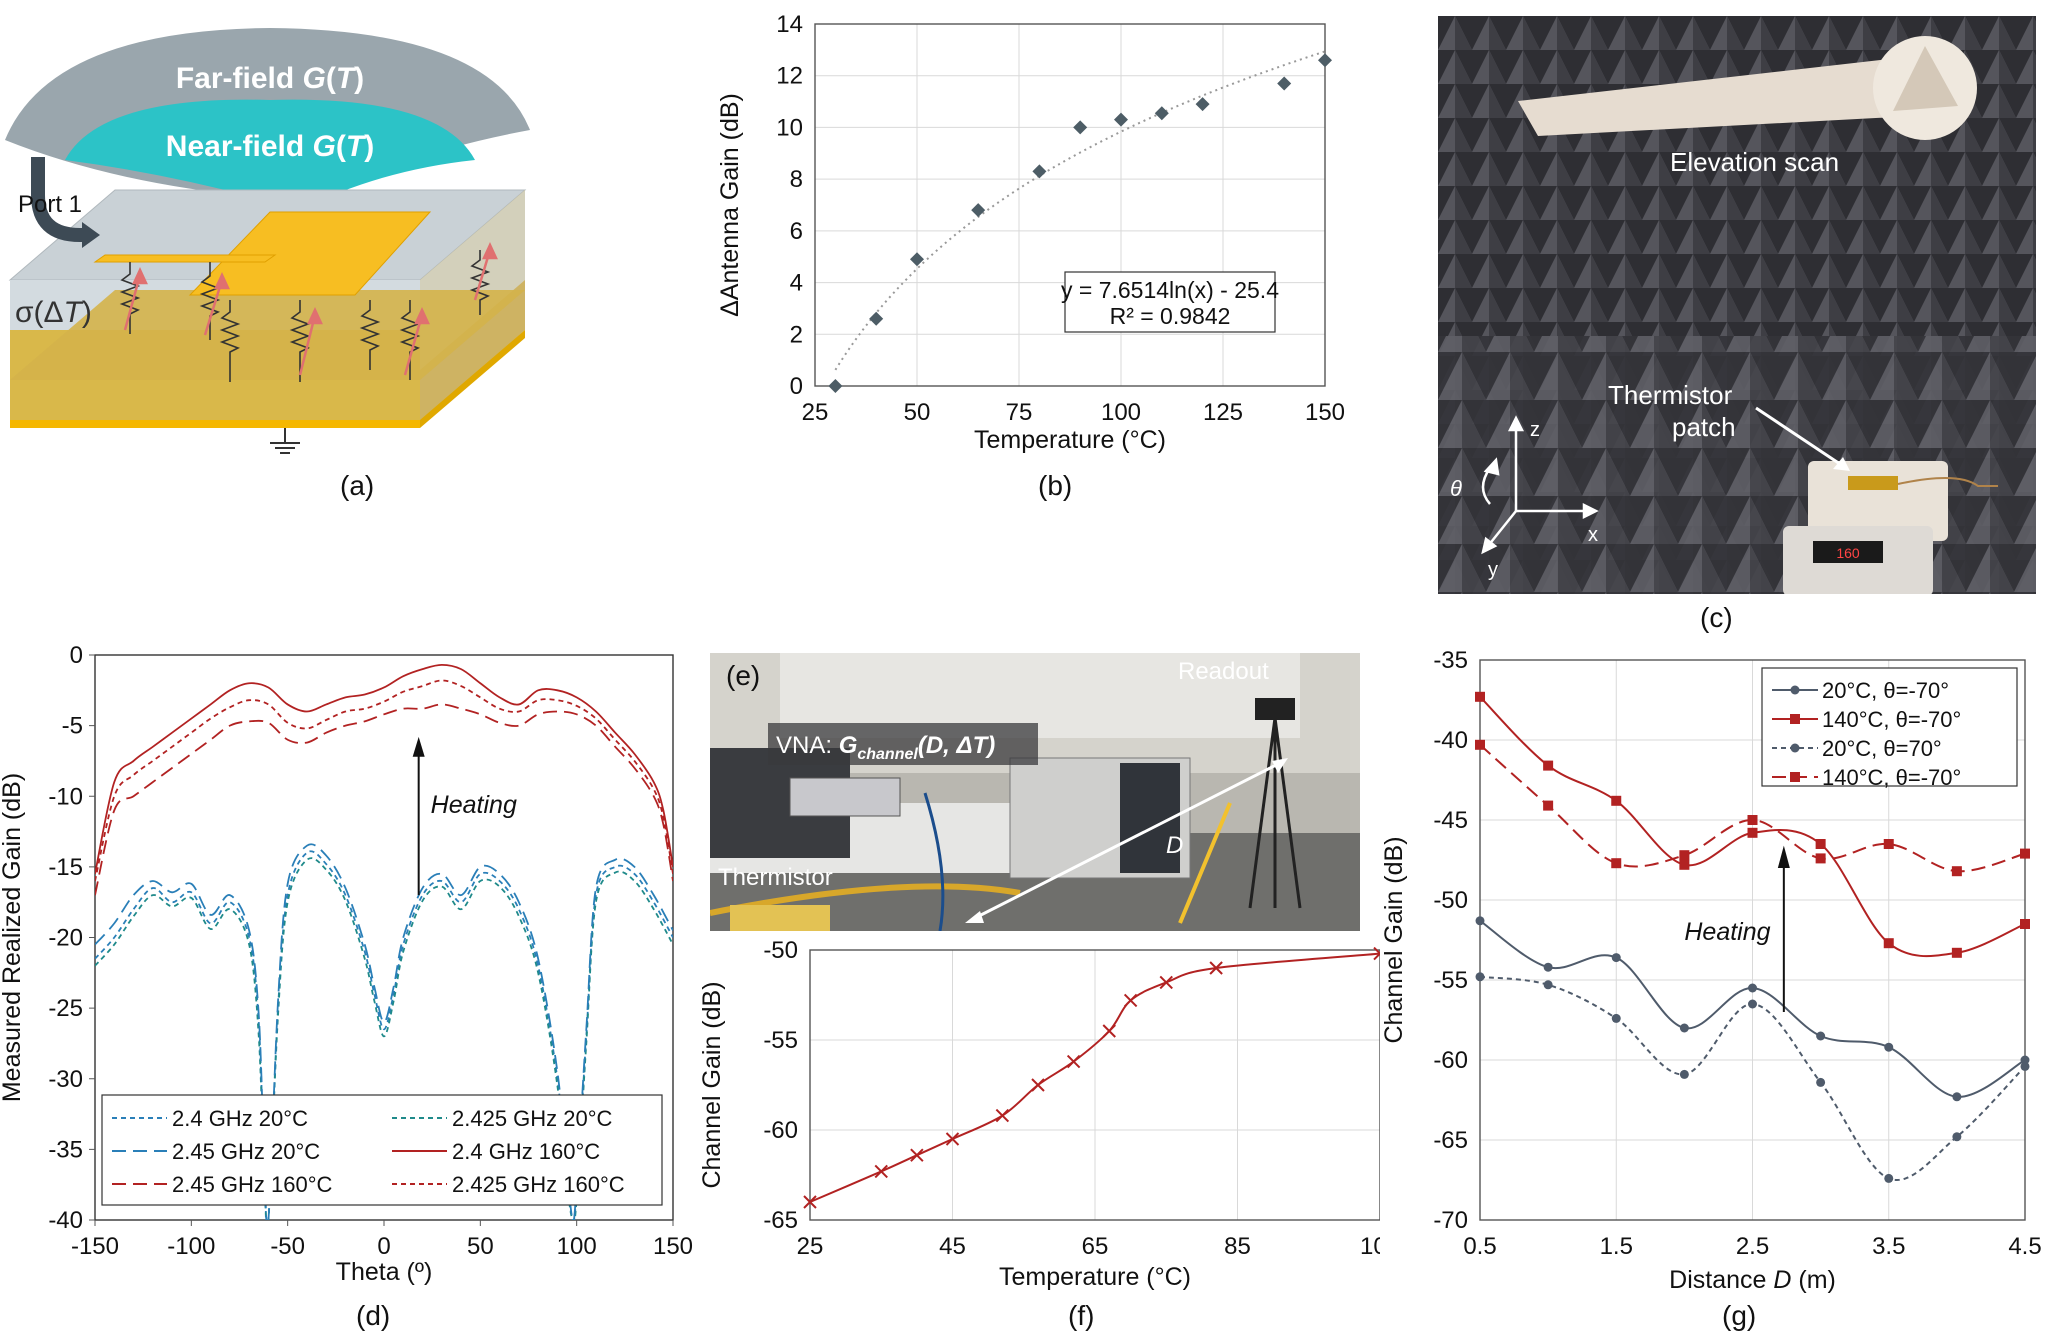 The height and width of the screenshot is (1340, 2050). What do you see at coordinates (1275, 709) in the screenshot?
I see `readout-antenna` at bounding box center [1275, 709].